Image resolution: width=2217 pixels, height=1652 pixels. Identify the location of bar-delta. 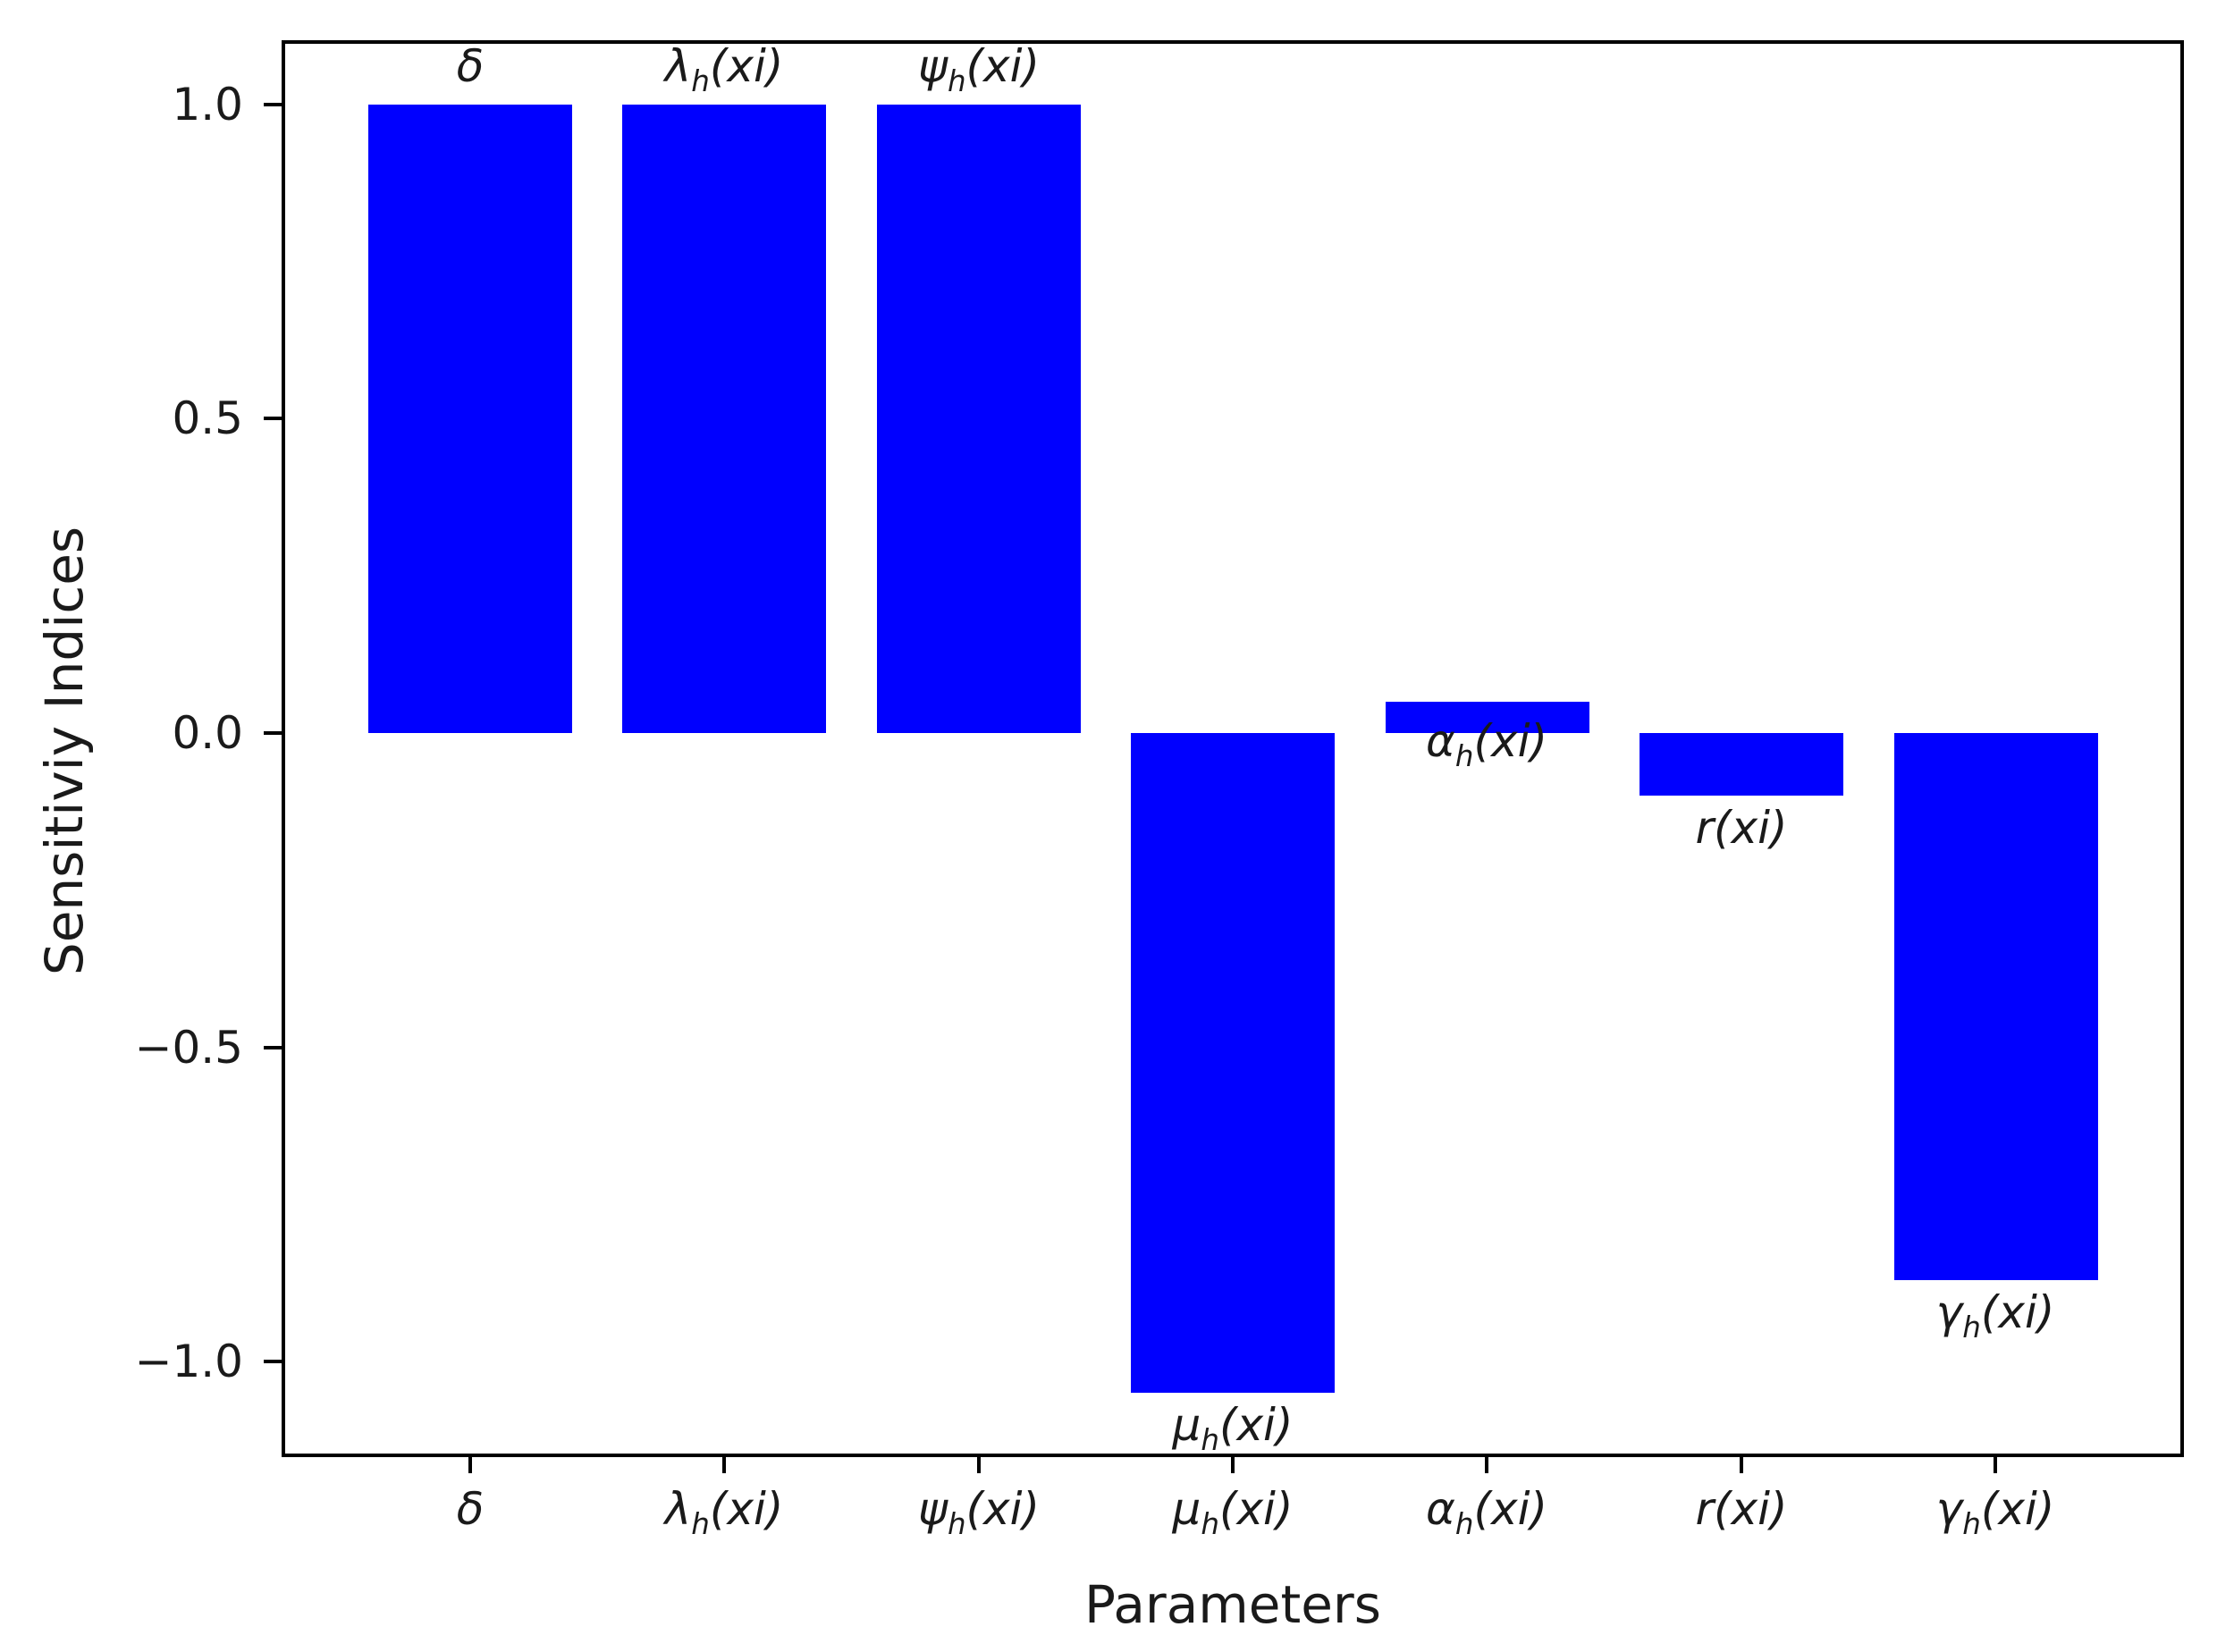
(470, 419).